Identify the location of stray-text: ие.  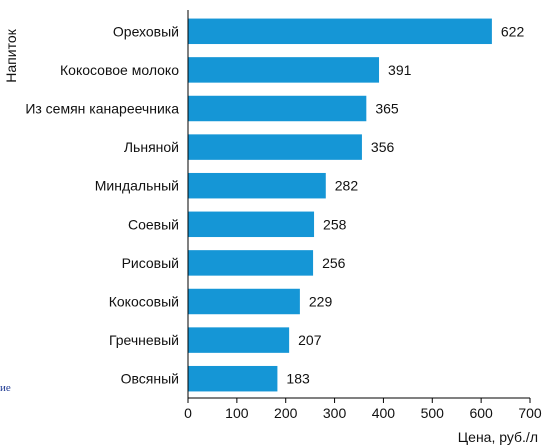
(5, 388).